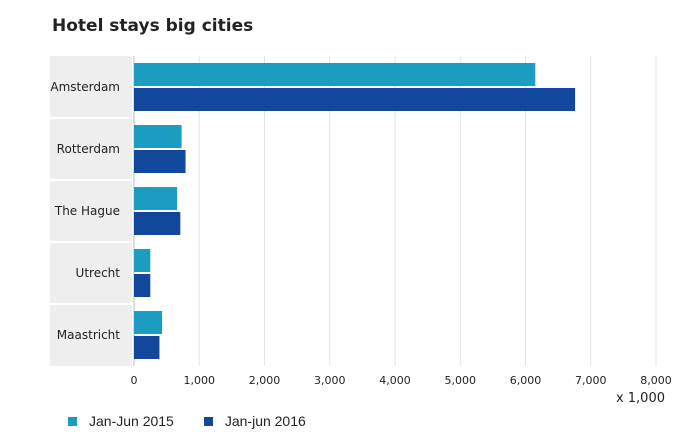  What do you see at coordinates (640, 398) in the screenshot?
I see `x-unit-label: x 1,000` at bounding box center [640, 398].